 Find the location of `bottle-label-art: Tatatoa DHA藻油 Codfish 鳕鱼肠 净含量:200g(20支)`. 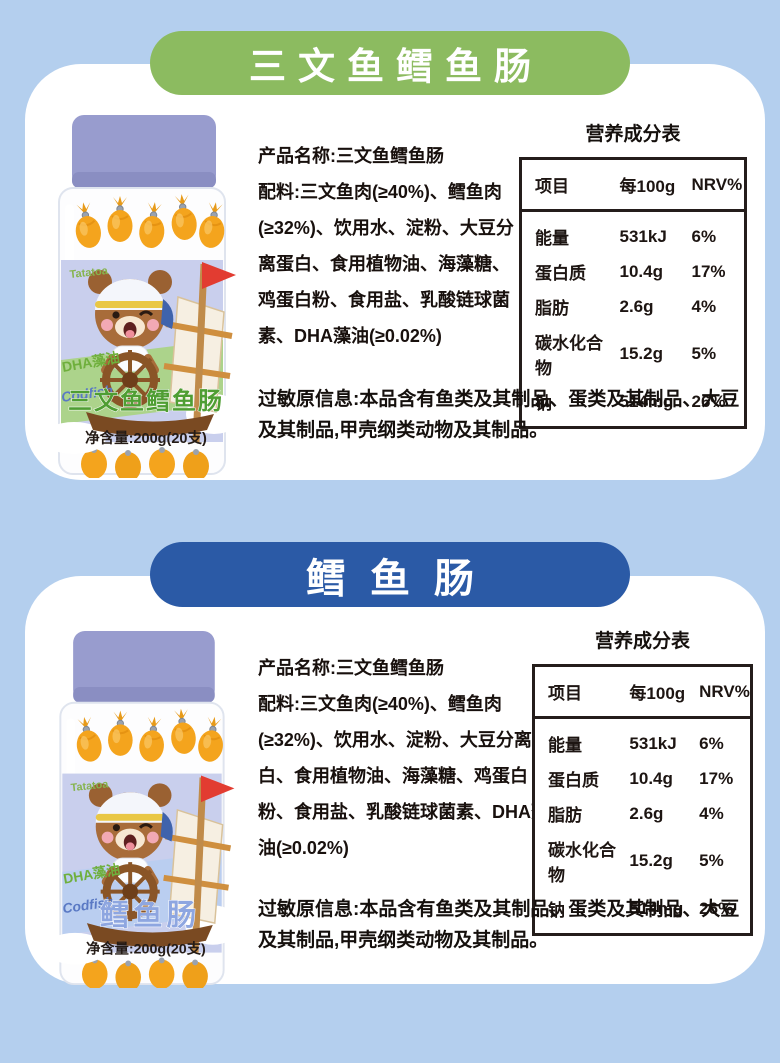

bottle-label-art: Tatatoa DHA藻油 Codfish 鳕鱼肠 净含量:200g(20支) is located at coordinates (142, 869).